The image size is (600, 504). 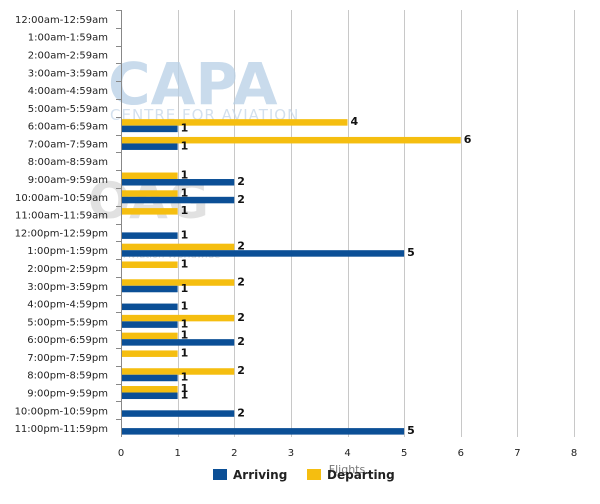 I want to click on legend-label-departing: Departing, so click(x=361, y=475).